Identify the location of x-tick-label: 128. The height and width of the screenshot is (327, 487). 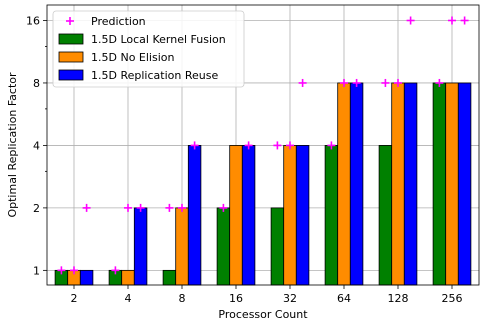
(398, 298).